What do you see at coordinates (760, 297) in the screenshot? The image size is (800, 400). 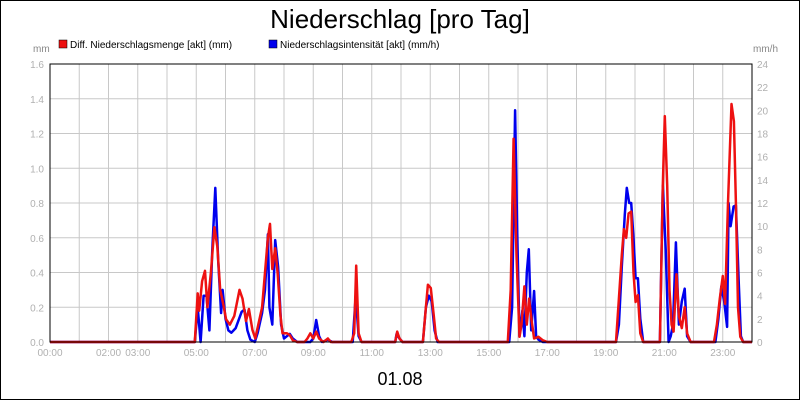 I see `y-right-tick-label: 4` at bounding box center [760, 297].